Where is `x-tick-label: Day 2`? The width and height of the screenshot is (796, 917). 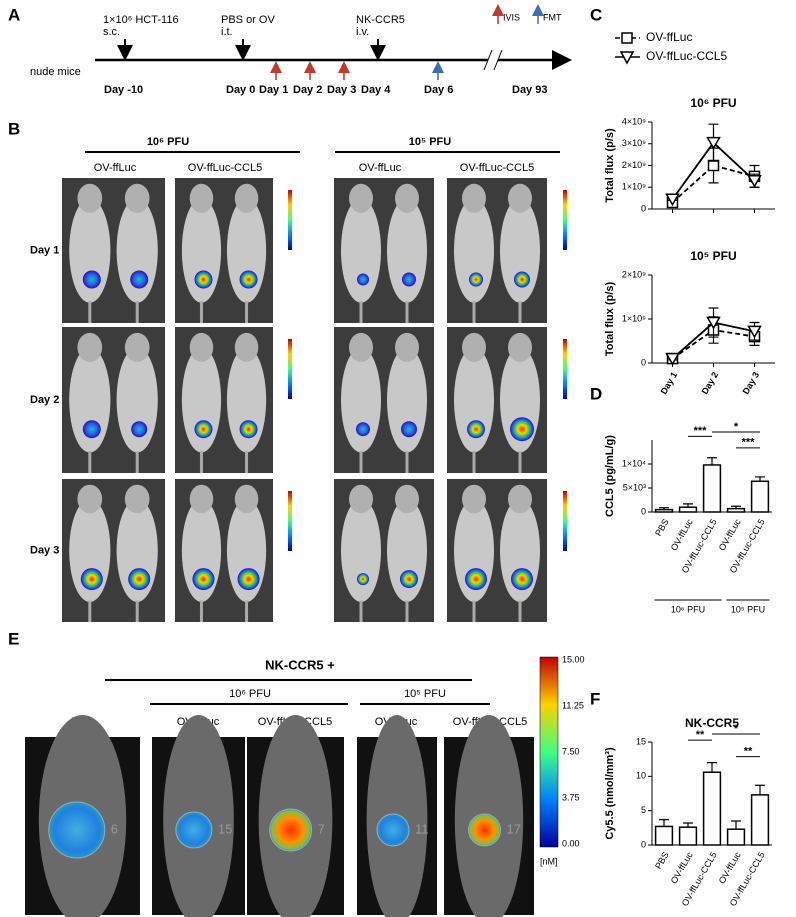 x-tick-label: Day 2 is located at coordinates (710, 383).